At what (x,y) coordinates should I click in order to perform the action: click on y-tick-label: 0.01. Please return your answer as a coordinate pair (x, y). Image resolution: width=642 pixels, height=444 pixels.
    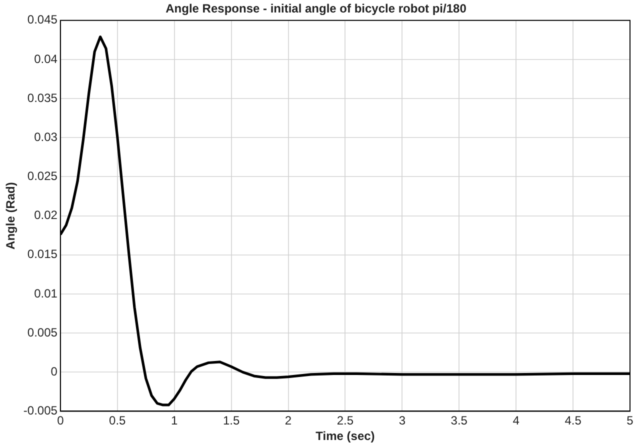
    Looking at the image, I should click on (46, 293).